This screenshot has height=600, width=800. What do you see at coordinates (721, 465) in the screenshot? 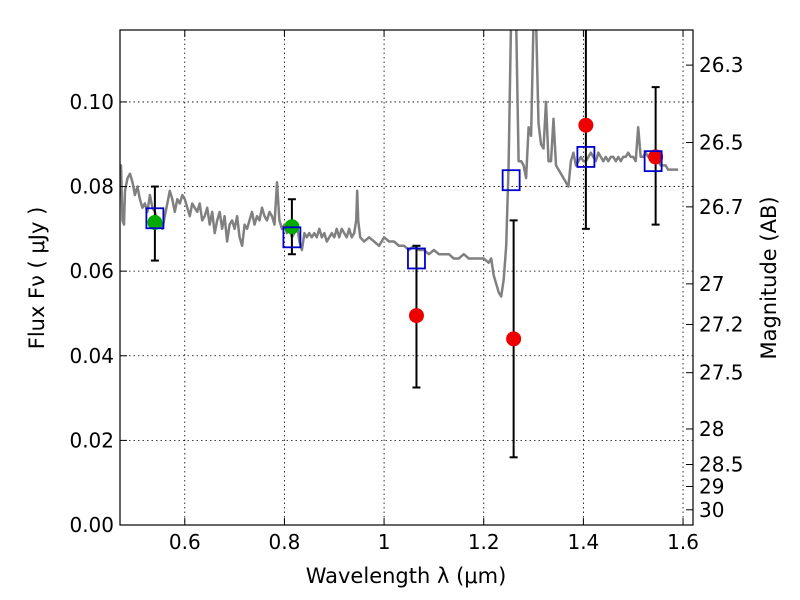
I see `right-tick-label: 28.5` at bounding box center [721, 465].